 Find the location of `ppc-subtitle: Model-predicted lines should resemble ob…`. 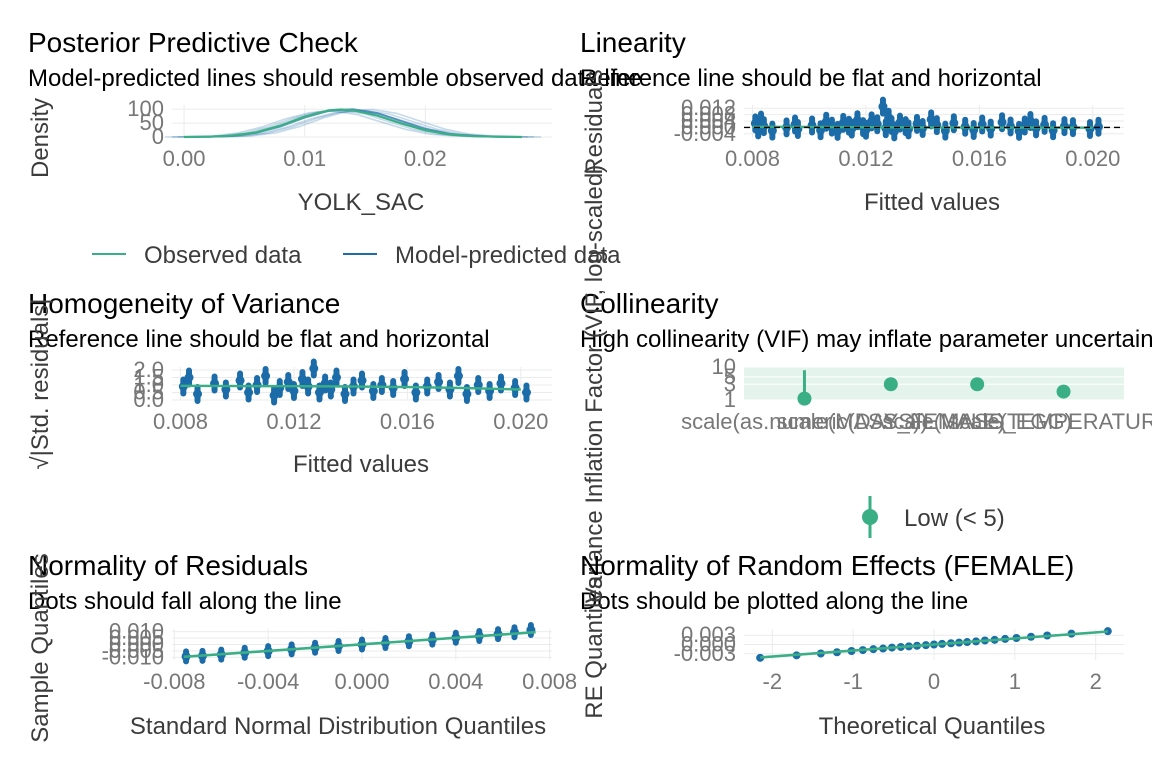

ppc-subtitle: Model-predicted lines should resemble ob… is located at coordinates (335, 78).